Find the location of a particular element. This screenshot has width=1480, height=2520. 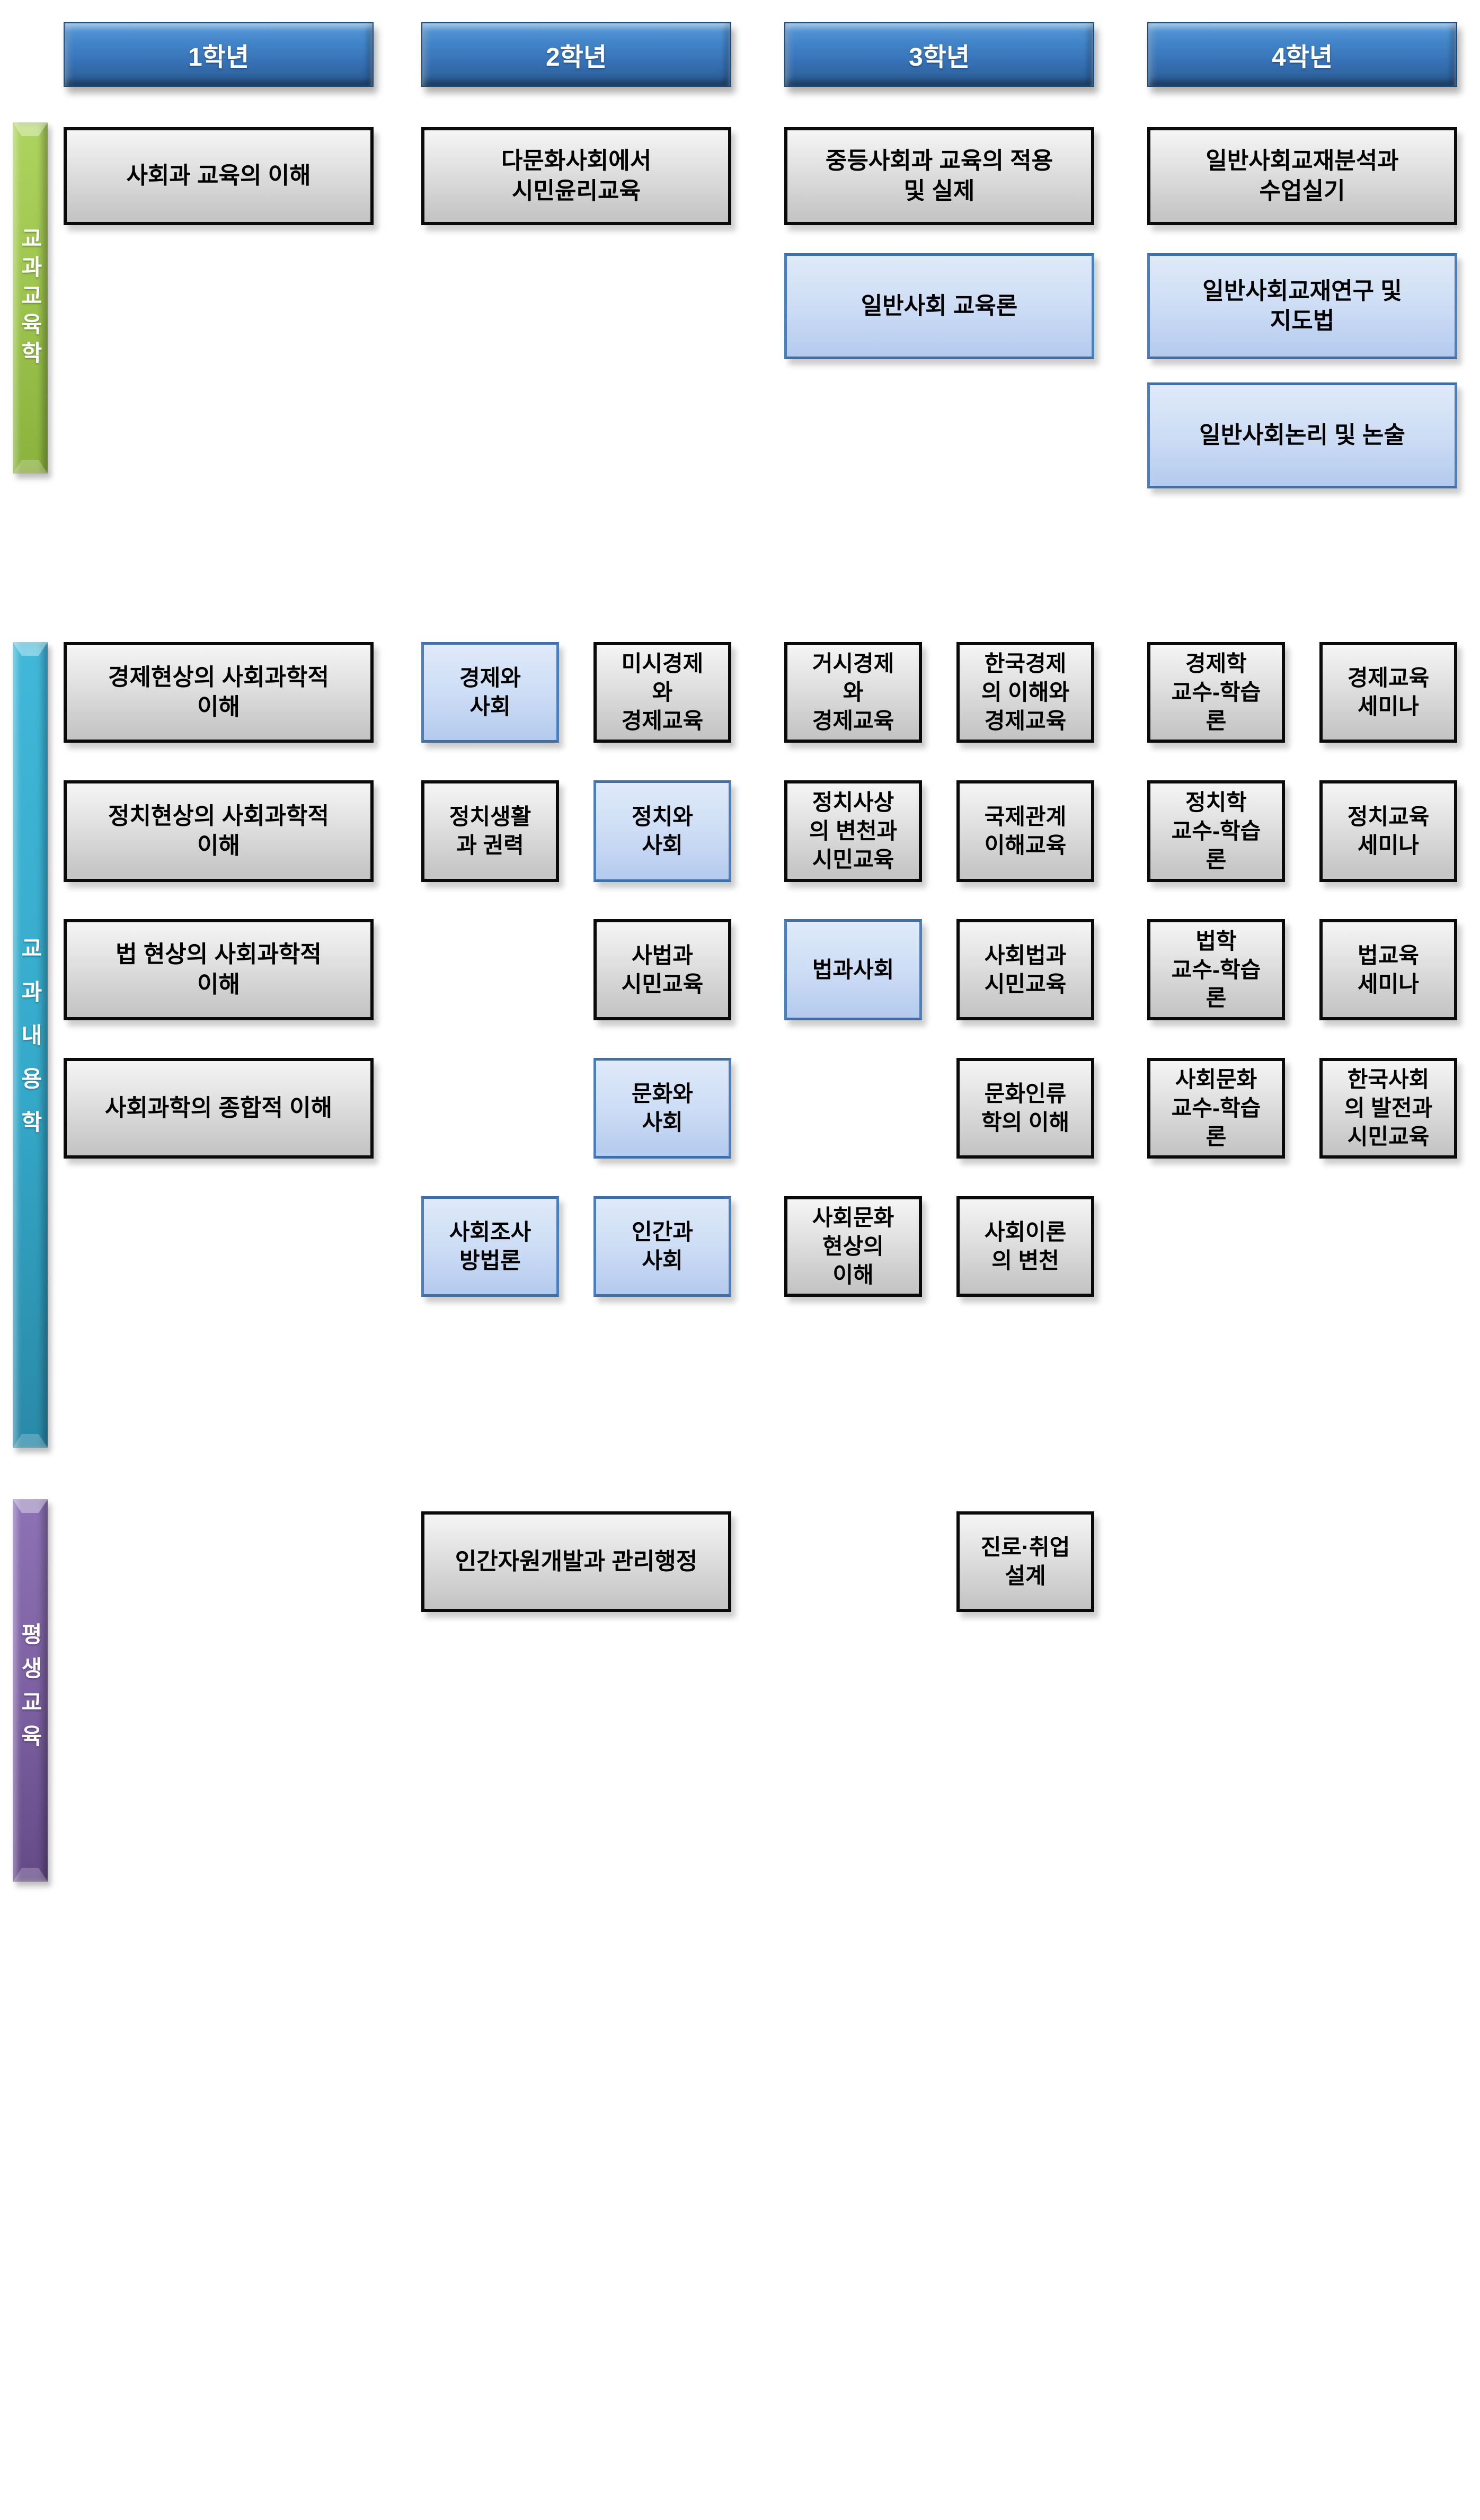

section-label: 교과교육학 is located at coordinates (30, 298).